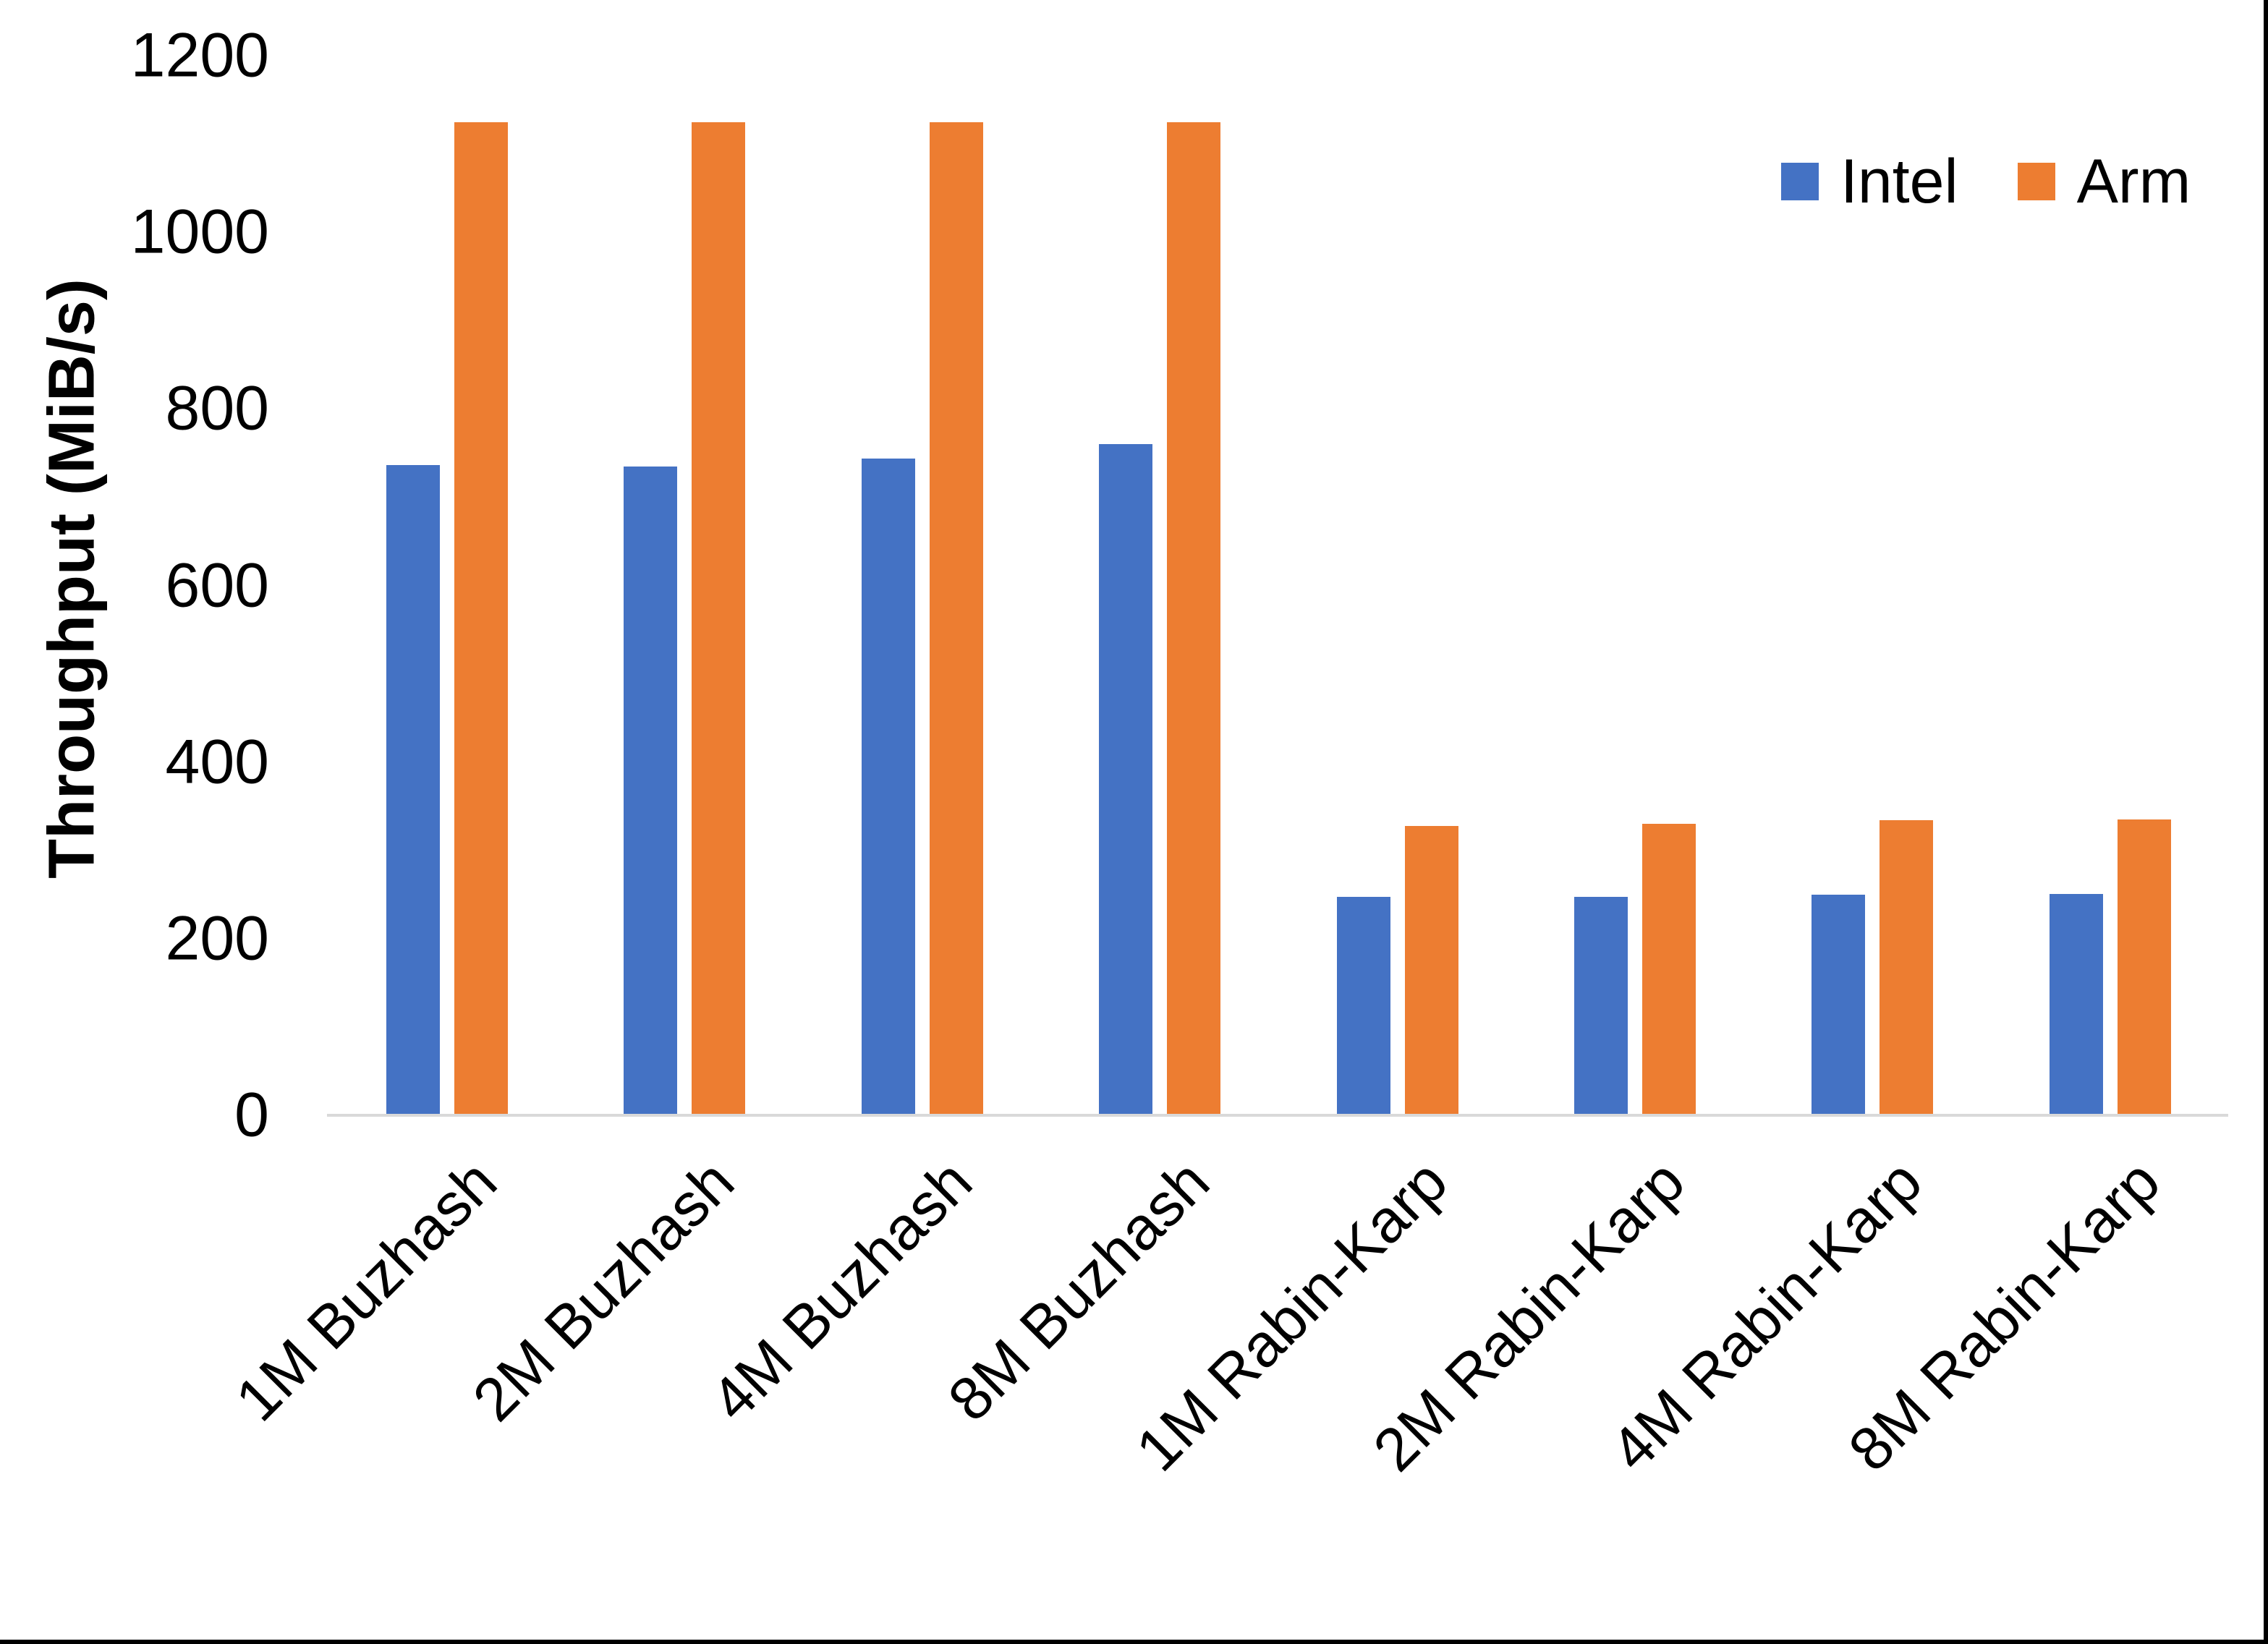 Image resolution: width=2268 pixels, height=1644 pixels. What do you see at coordinates (2133, 181) in the screenshot?
I see `arm-legend-label: Arm` at bounding box center [2133, 181].